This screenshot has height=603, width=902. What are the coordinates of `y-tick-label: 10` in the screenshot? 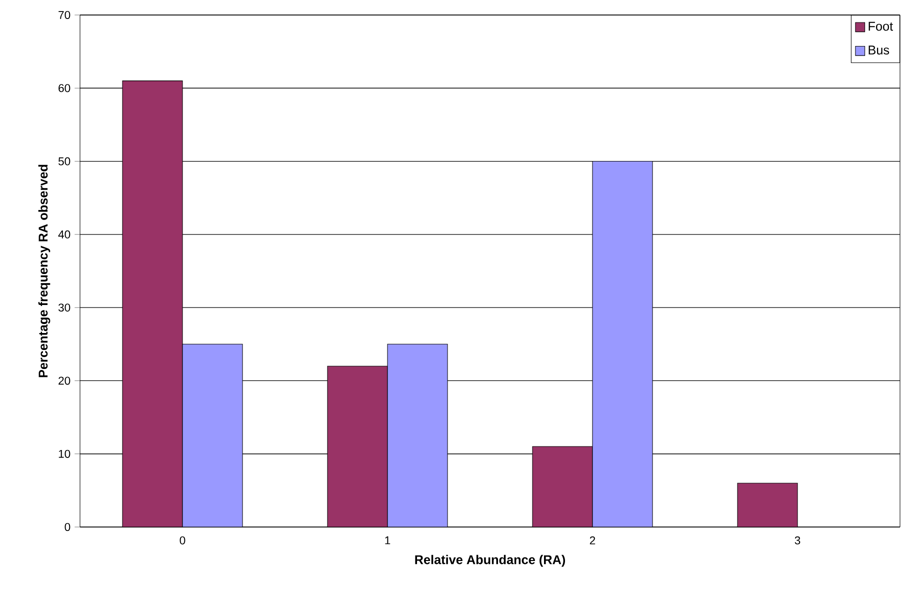 It's located at (64, 454).